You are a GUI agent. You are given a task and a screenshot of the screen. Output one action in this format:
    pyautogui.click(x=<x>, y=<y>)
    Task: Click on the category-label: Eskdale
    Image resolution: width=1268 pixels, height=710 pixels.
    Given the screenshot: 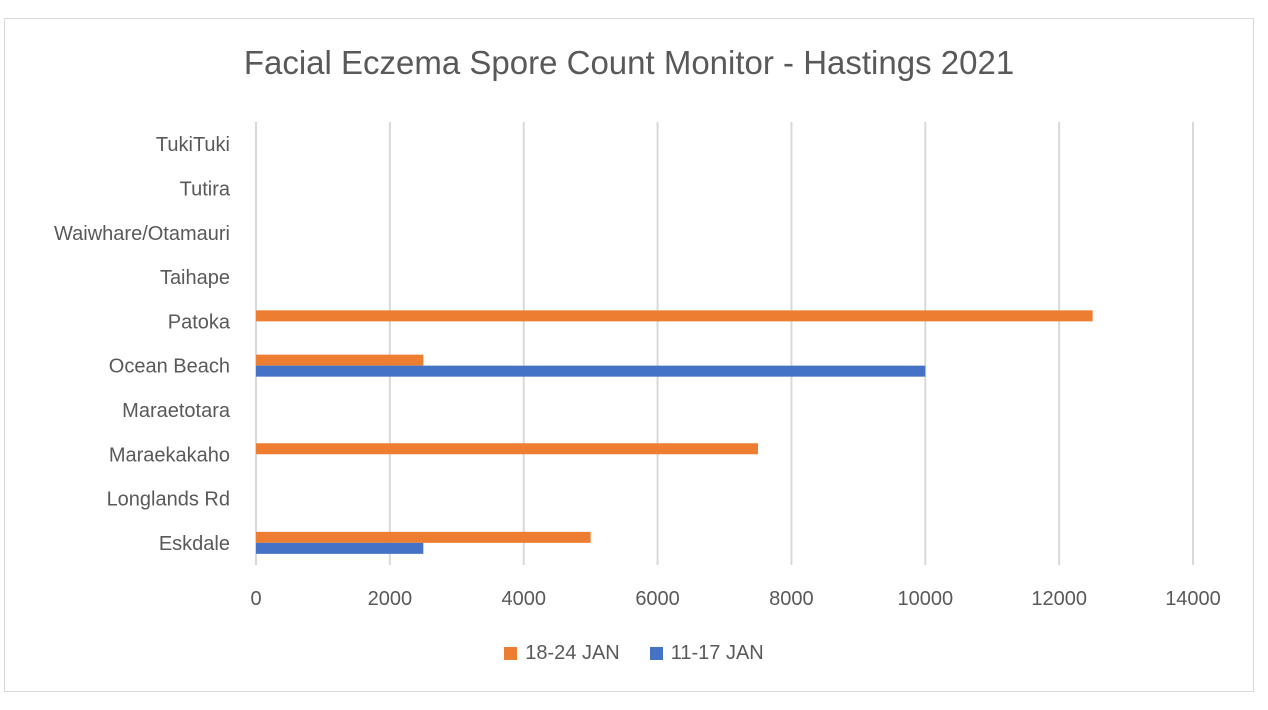 What is the action you would take?
    pyautogui.click(x=194, y=544)
    